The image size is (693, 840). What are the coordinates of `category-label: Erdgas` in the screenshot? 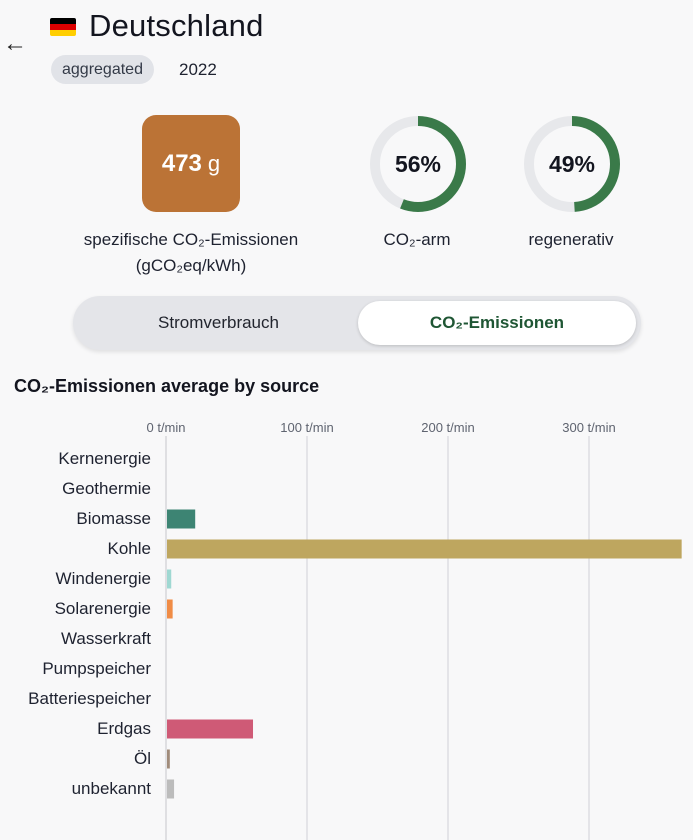 It's located at (124, 728).